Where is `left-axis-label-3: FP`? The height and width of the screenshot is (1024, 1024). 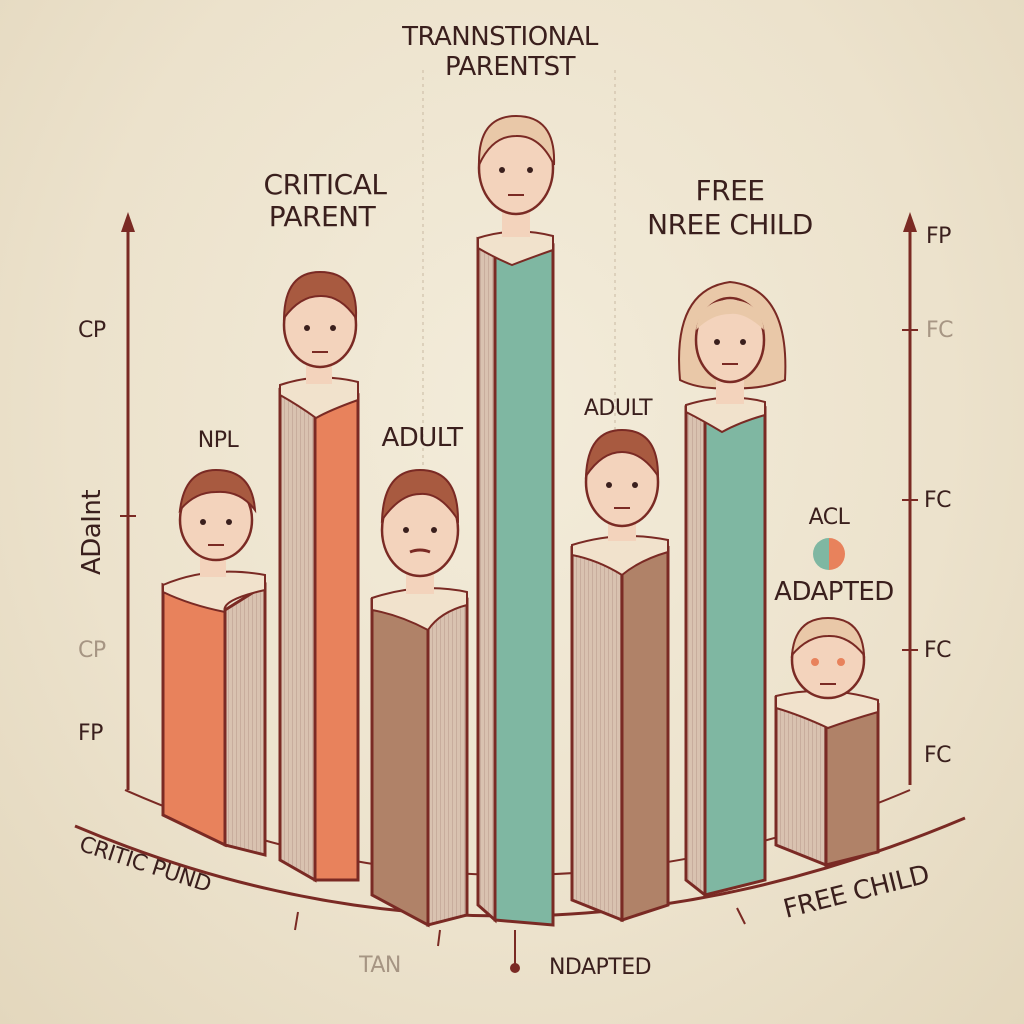
left-axis-label-3: FP is located at coordinates (90, 733).